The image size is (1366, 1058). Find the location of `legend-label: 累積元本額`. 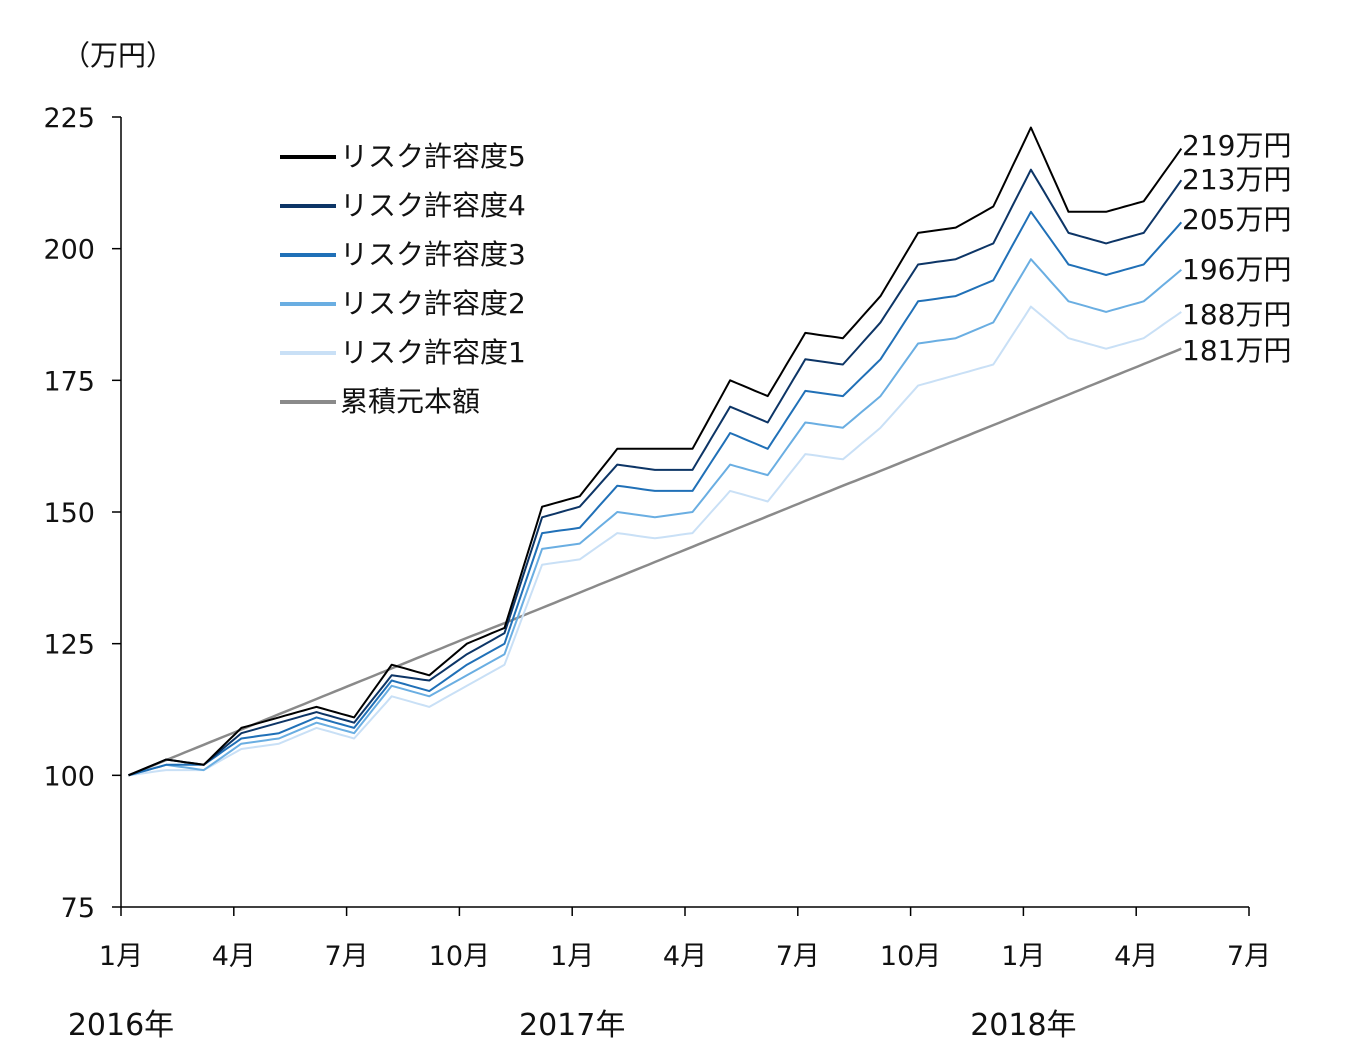

legend-label: 累積元本額 is located at coordinates (410, 401).